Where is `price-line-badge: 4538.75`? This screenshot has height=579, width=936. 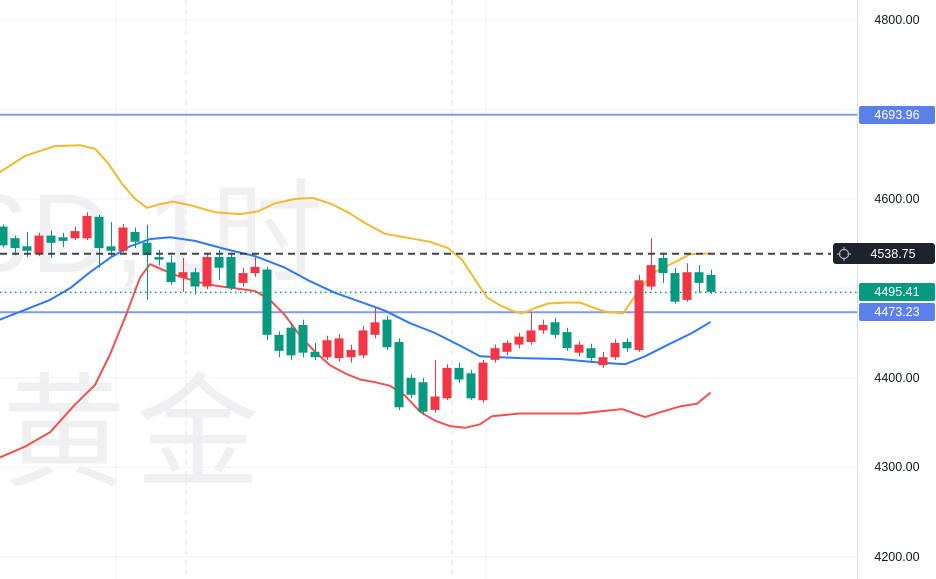 price-line-badge: 4538.75 is located at coordinates (884, 253).